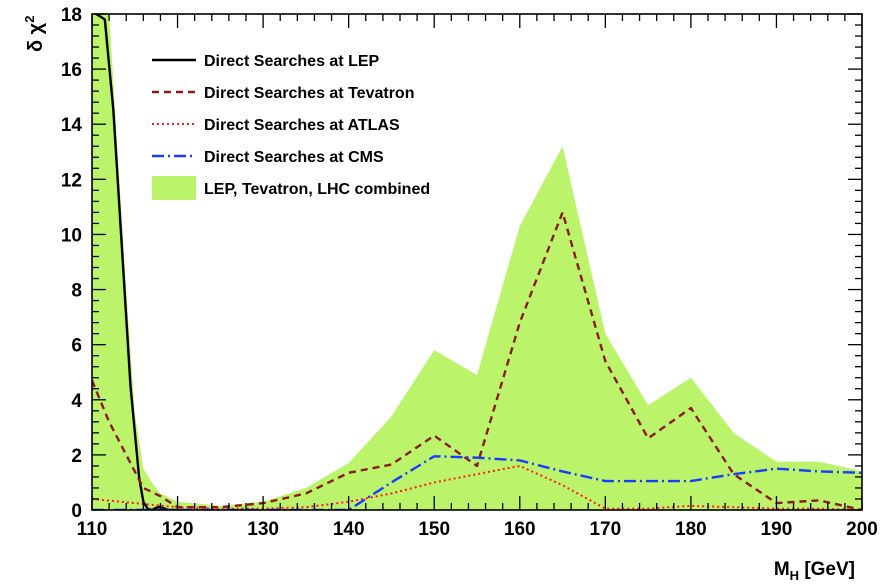 The width and height of the screenshot is (882, 587). I want to click on x-tick-label: 190, so click(777, 529).